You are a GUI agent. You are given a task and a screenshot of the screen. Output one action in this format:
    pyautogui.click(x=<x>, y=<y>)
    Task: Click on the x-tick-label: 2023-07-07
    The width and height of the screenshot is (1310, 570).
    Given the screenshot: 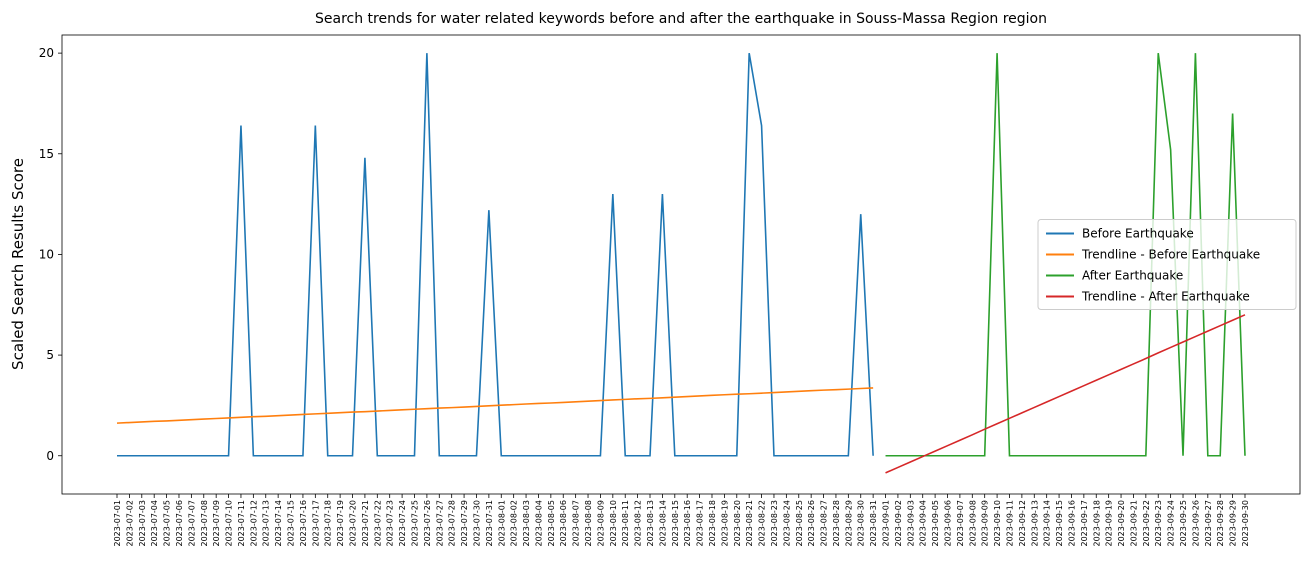 What is the action you would take?
    pyautogui.click(x=191, y=523)
    